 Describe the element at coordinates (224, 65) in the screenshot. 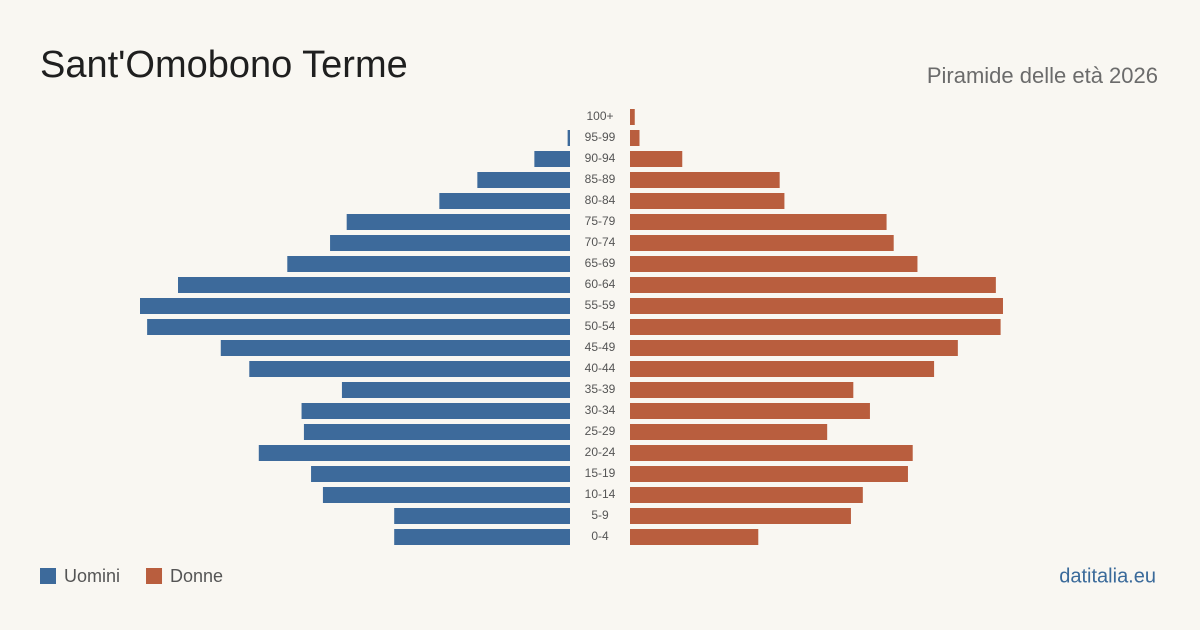

I see `chart-title: Sant'Omobono Terme` at that location.